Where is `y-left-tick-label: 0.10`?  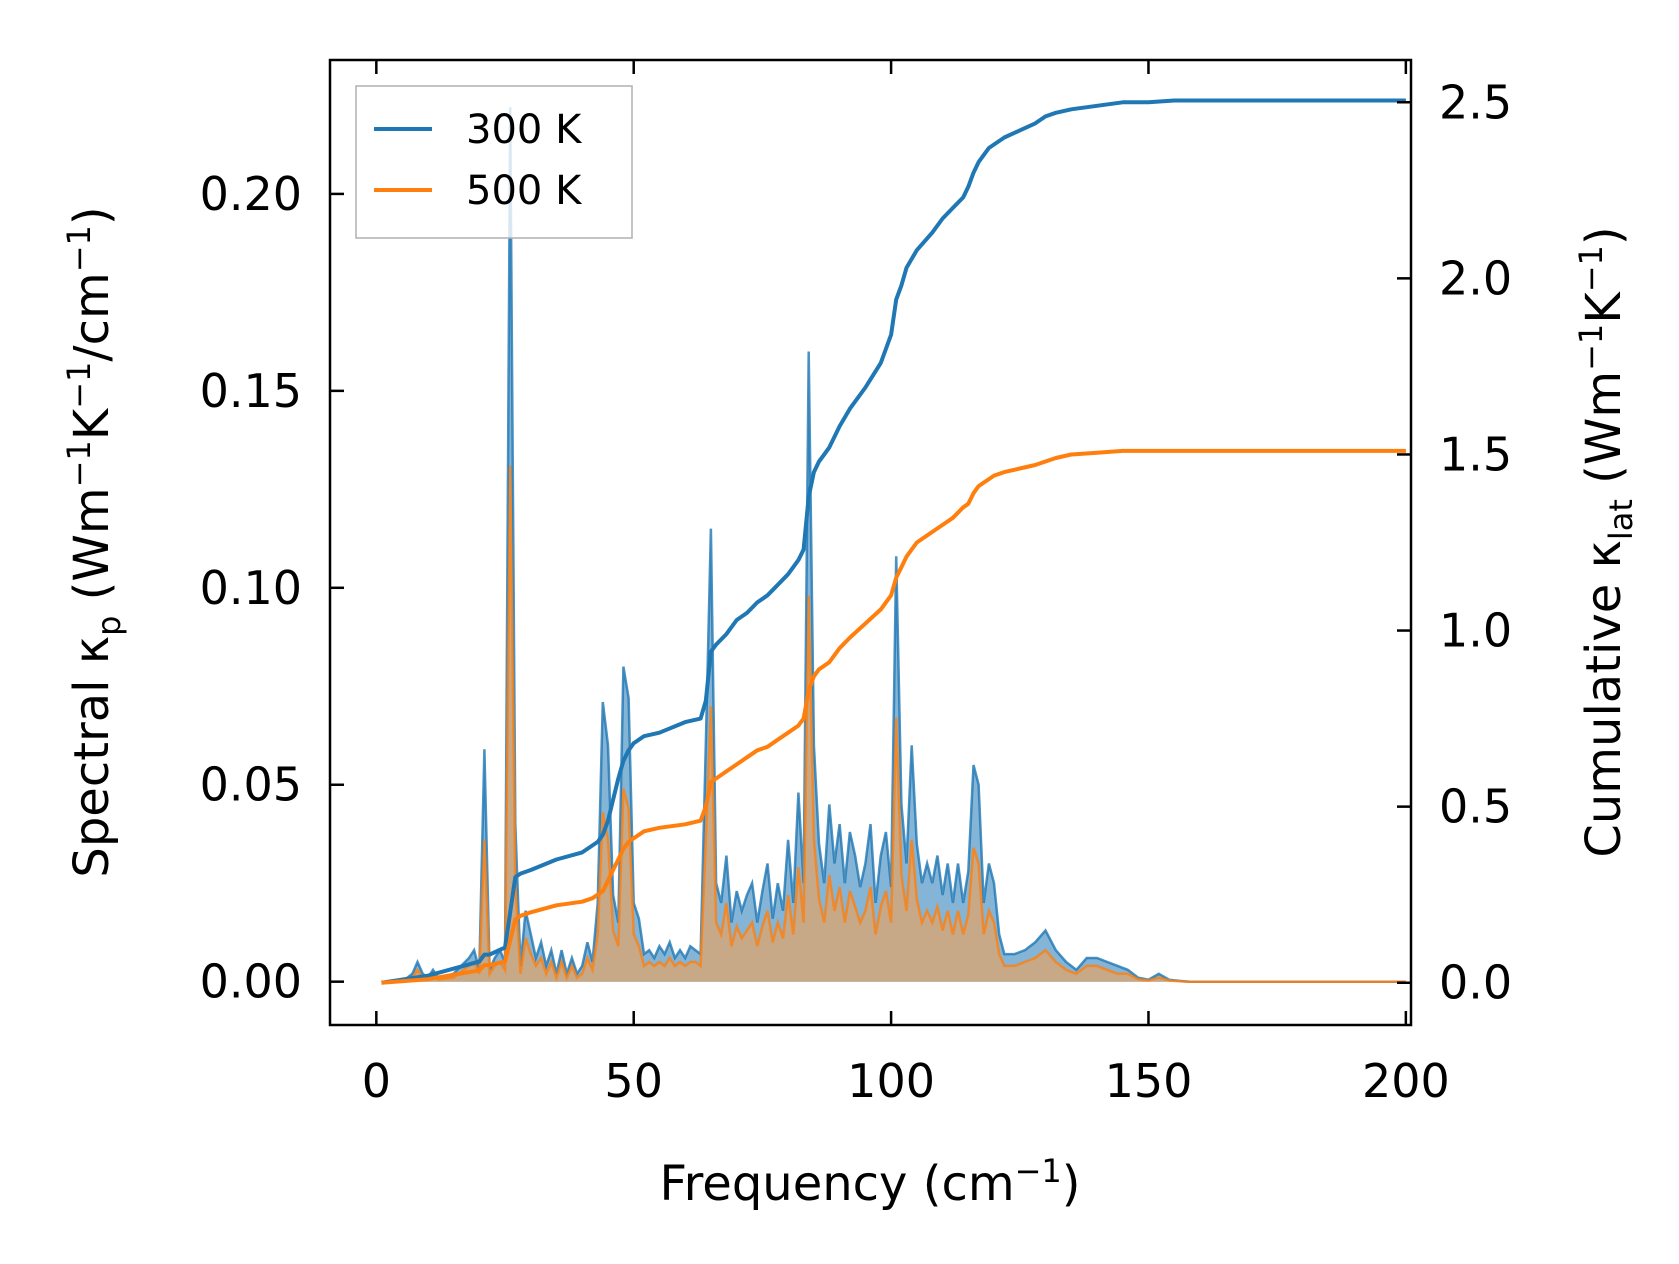
y-left-tick-label: 0.10 is located at coordinates (251, 588).